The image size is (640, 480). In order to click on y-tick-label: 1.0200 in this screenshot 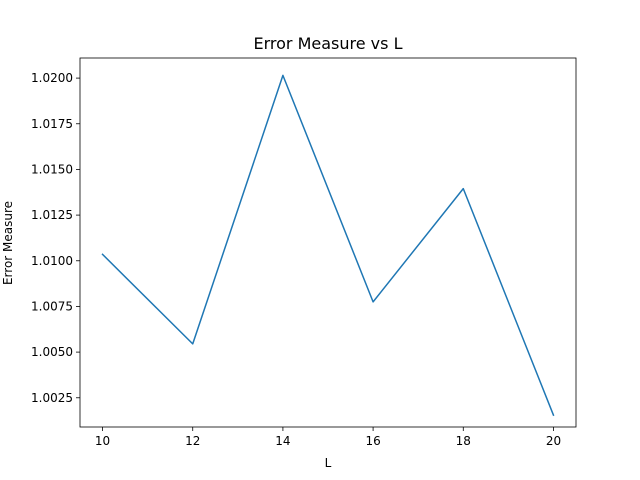, I will do `click(52, 78)`.